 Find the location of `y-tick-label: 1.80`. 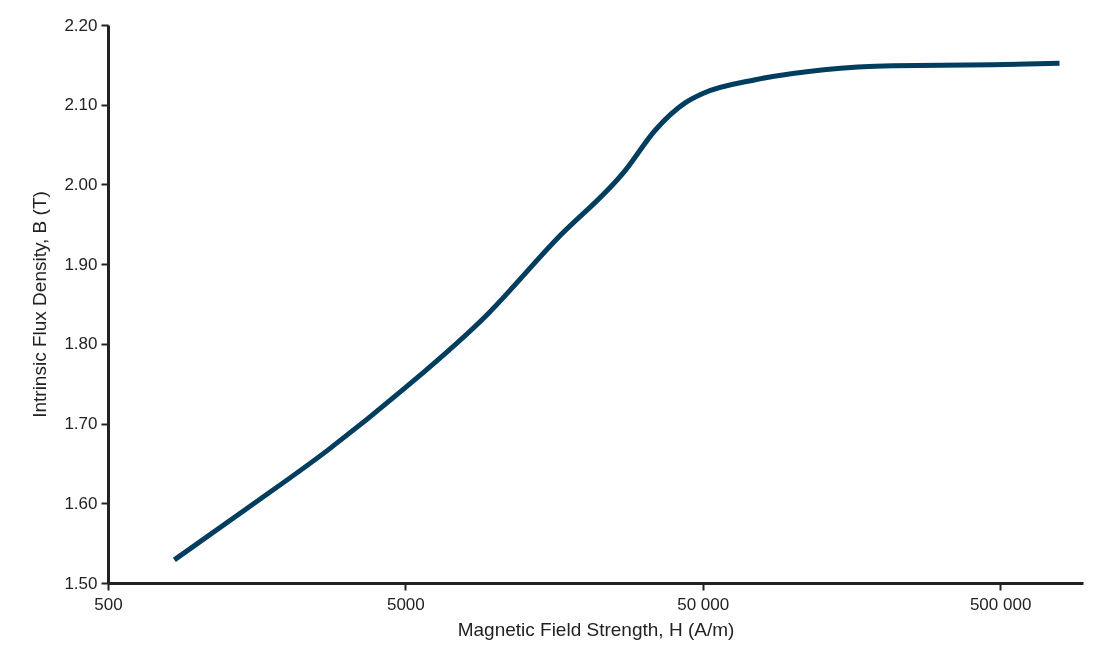

y-tick-label: 1.80 is located at coordinates (81, 344).